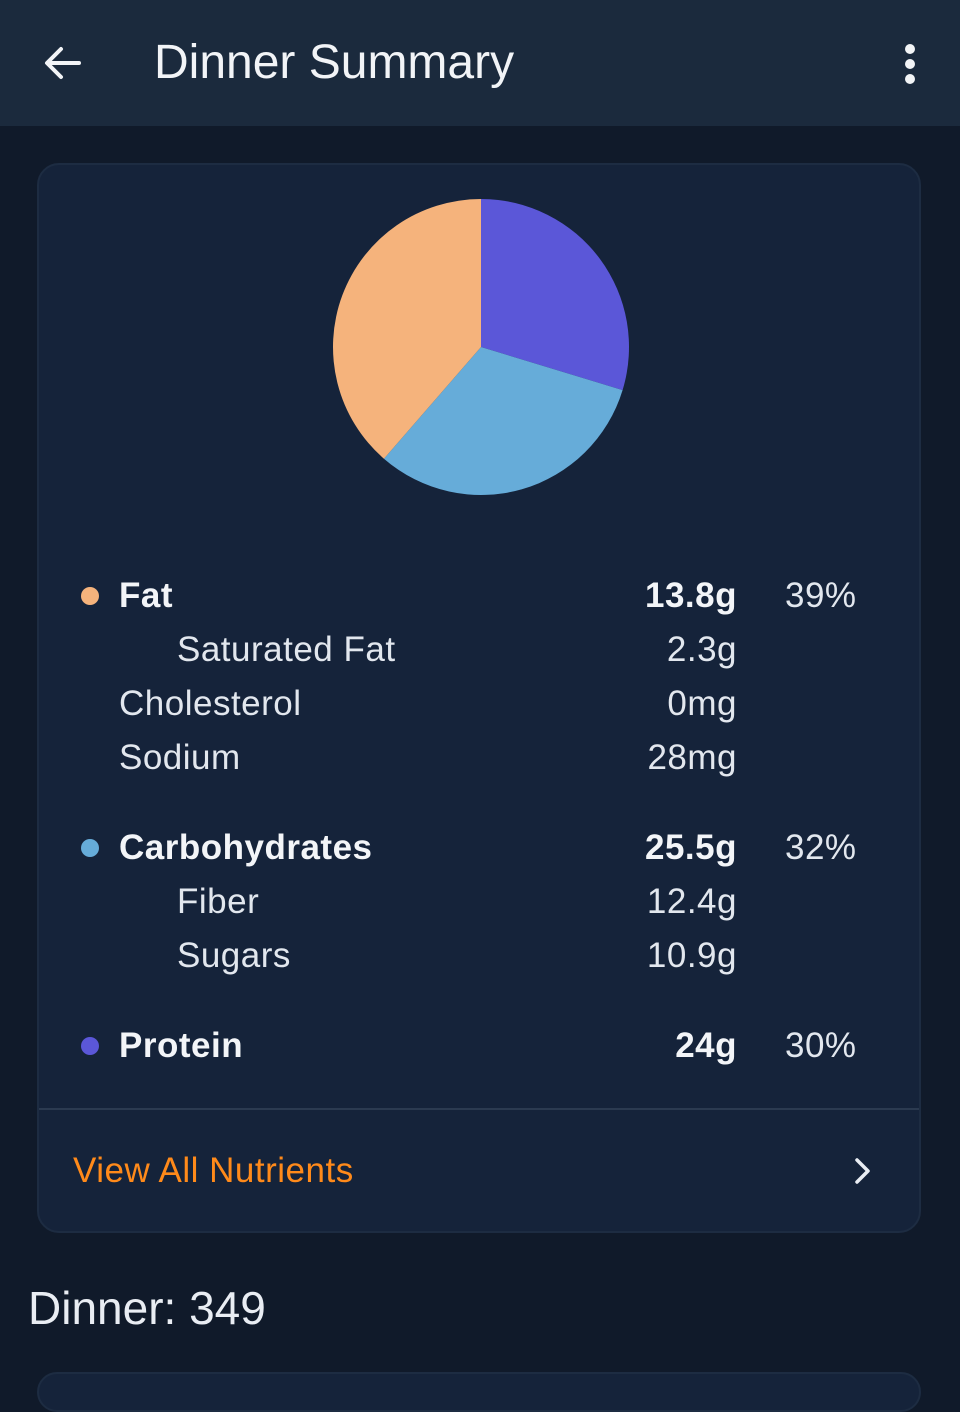 This screenshot has height=1412, width=960. What do you see at coordinates (691, 901) in the screenshot?
I see `fiber-amount: 12.4g` at bounding box center [691, 901].